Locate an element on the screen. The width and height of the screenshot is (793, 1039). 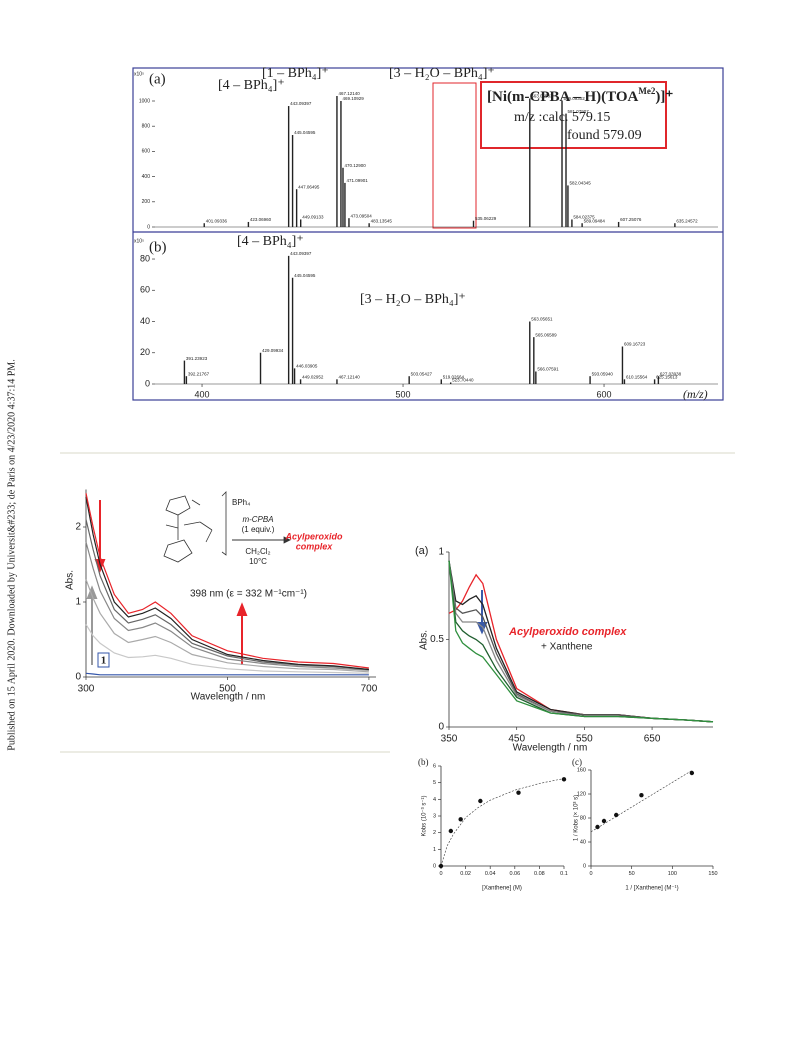
formula: [Ni(m-CPBA – H)(TOAMe2)]⁺ is located at coordinates (580, 95).